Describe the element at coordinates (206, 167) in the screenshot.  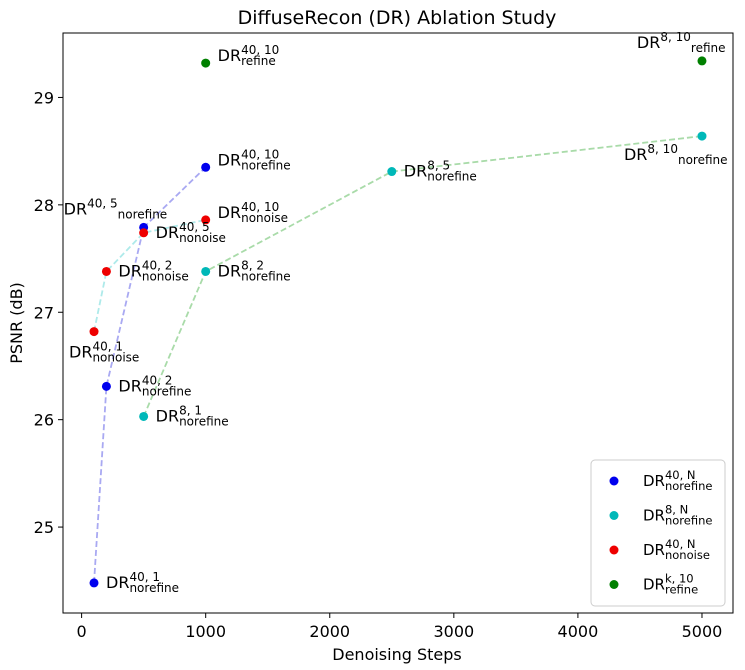
I see `point-dr-40-10-norefine` at that location.